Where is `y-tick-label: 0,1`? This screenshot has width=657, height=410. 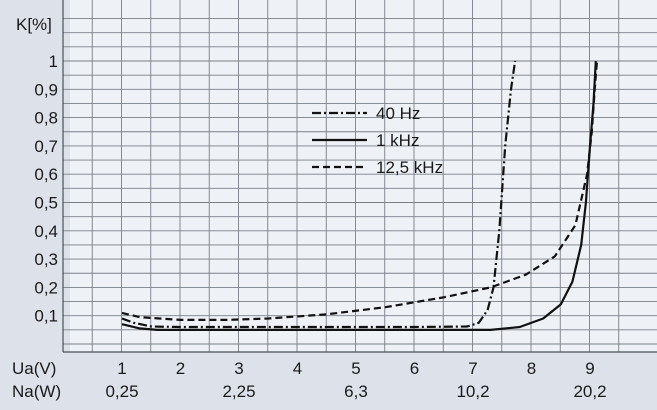
y-tick-label: 0,1 is located at coordinates (46, 316).